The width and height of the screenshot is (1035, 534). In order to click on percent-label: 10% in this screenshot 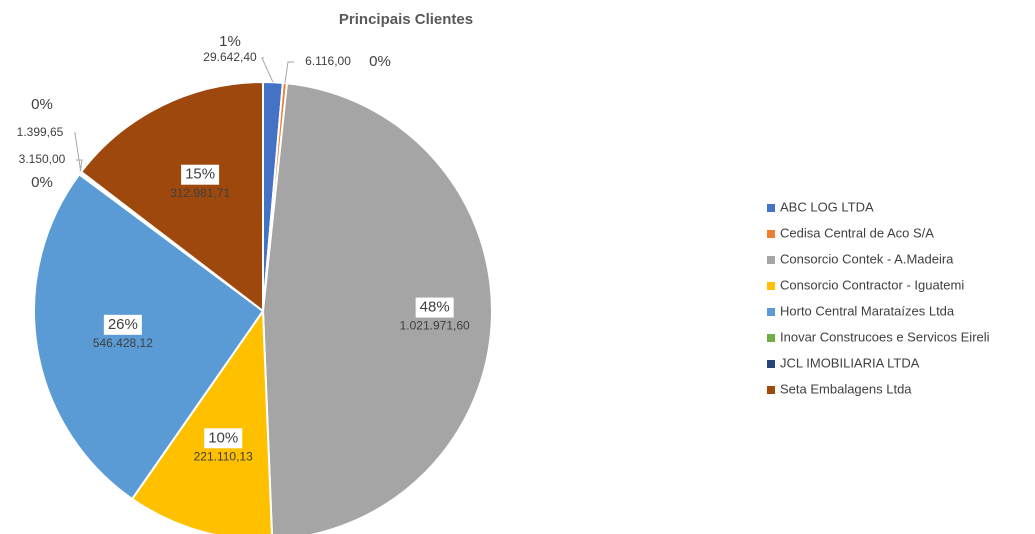, I will do `click(223, 437)`.